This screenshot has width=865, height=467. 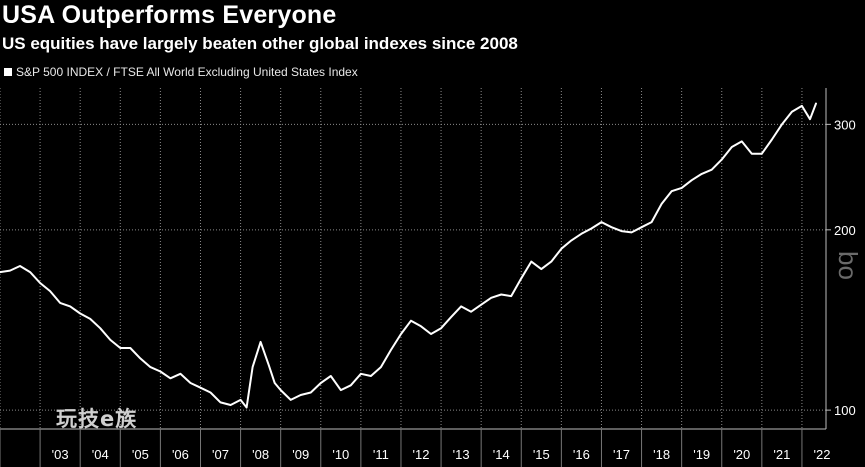 What do you see at coordinates (140, 454) in the screenshot?
I see `x-tick-label: '05` at bounding box center [140, 454].